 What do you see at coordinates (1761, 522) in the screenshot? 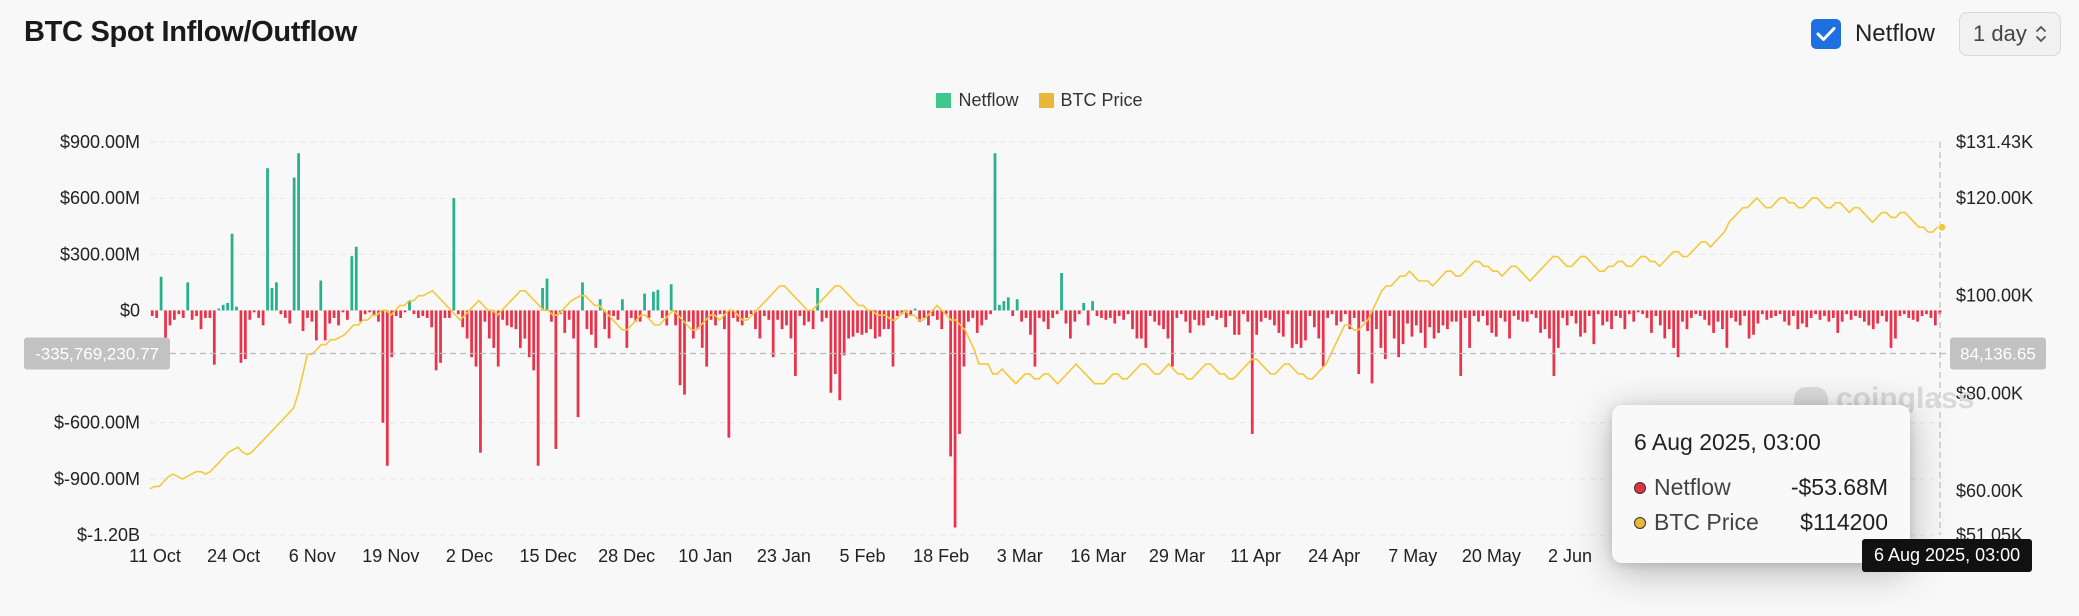
I see `tooltip-row-btc-price: BTC Price $114200` at bounding box center [1761, 522].